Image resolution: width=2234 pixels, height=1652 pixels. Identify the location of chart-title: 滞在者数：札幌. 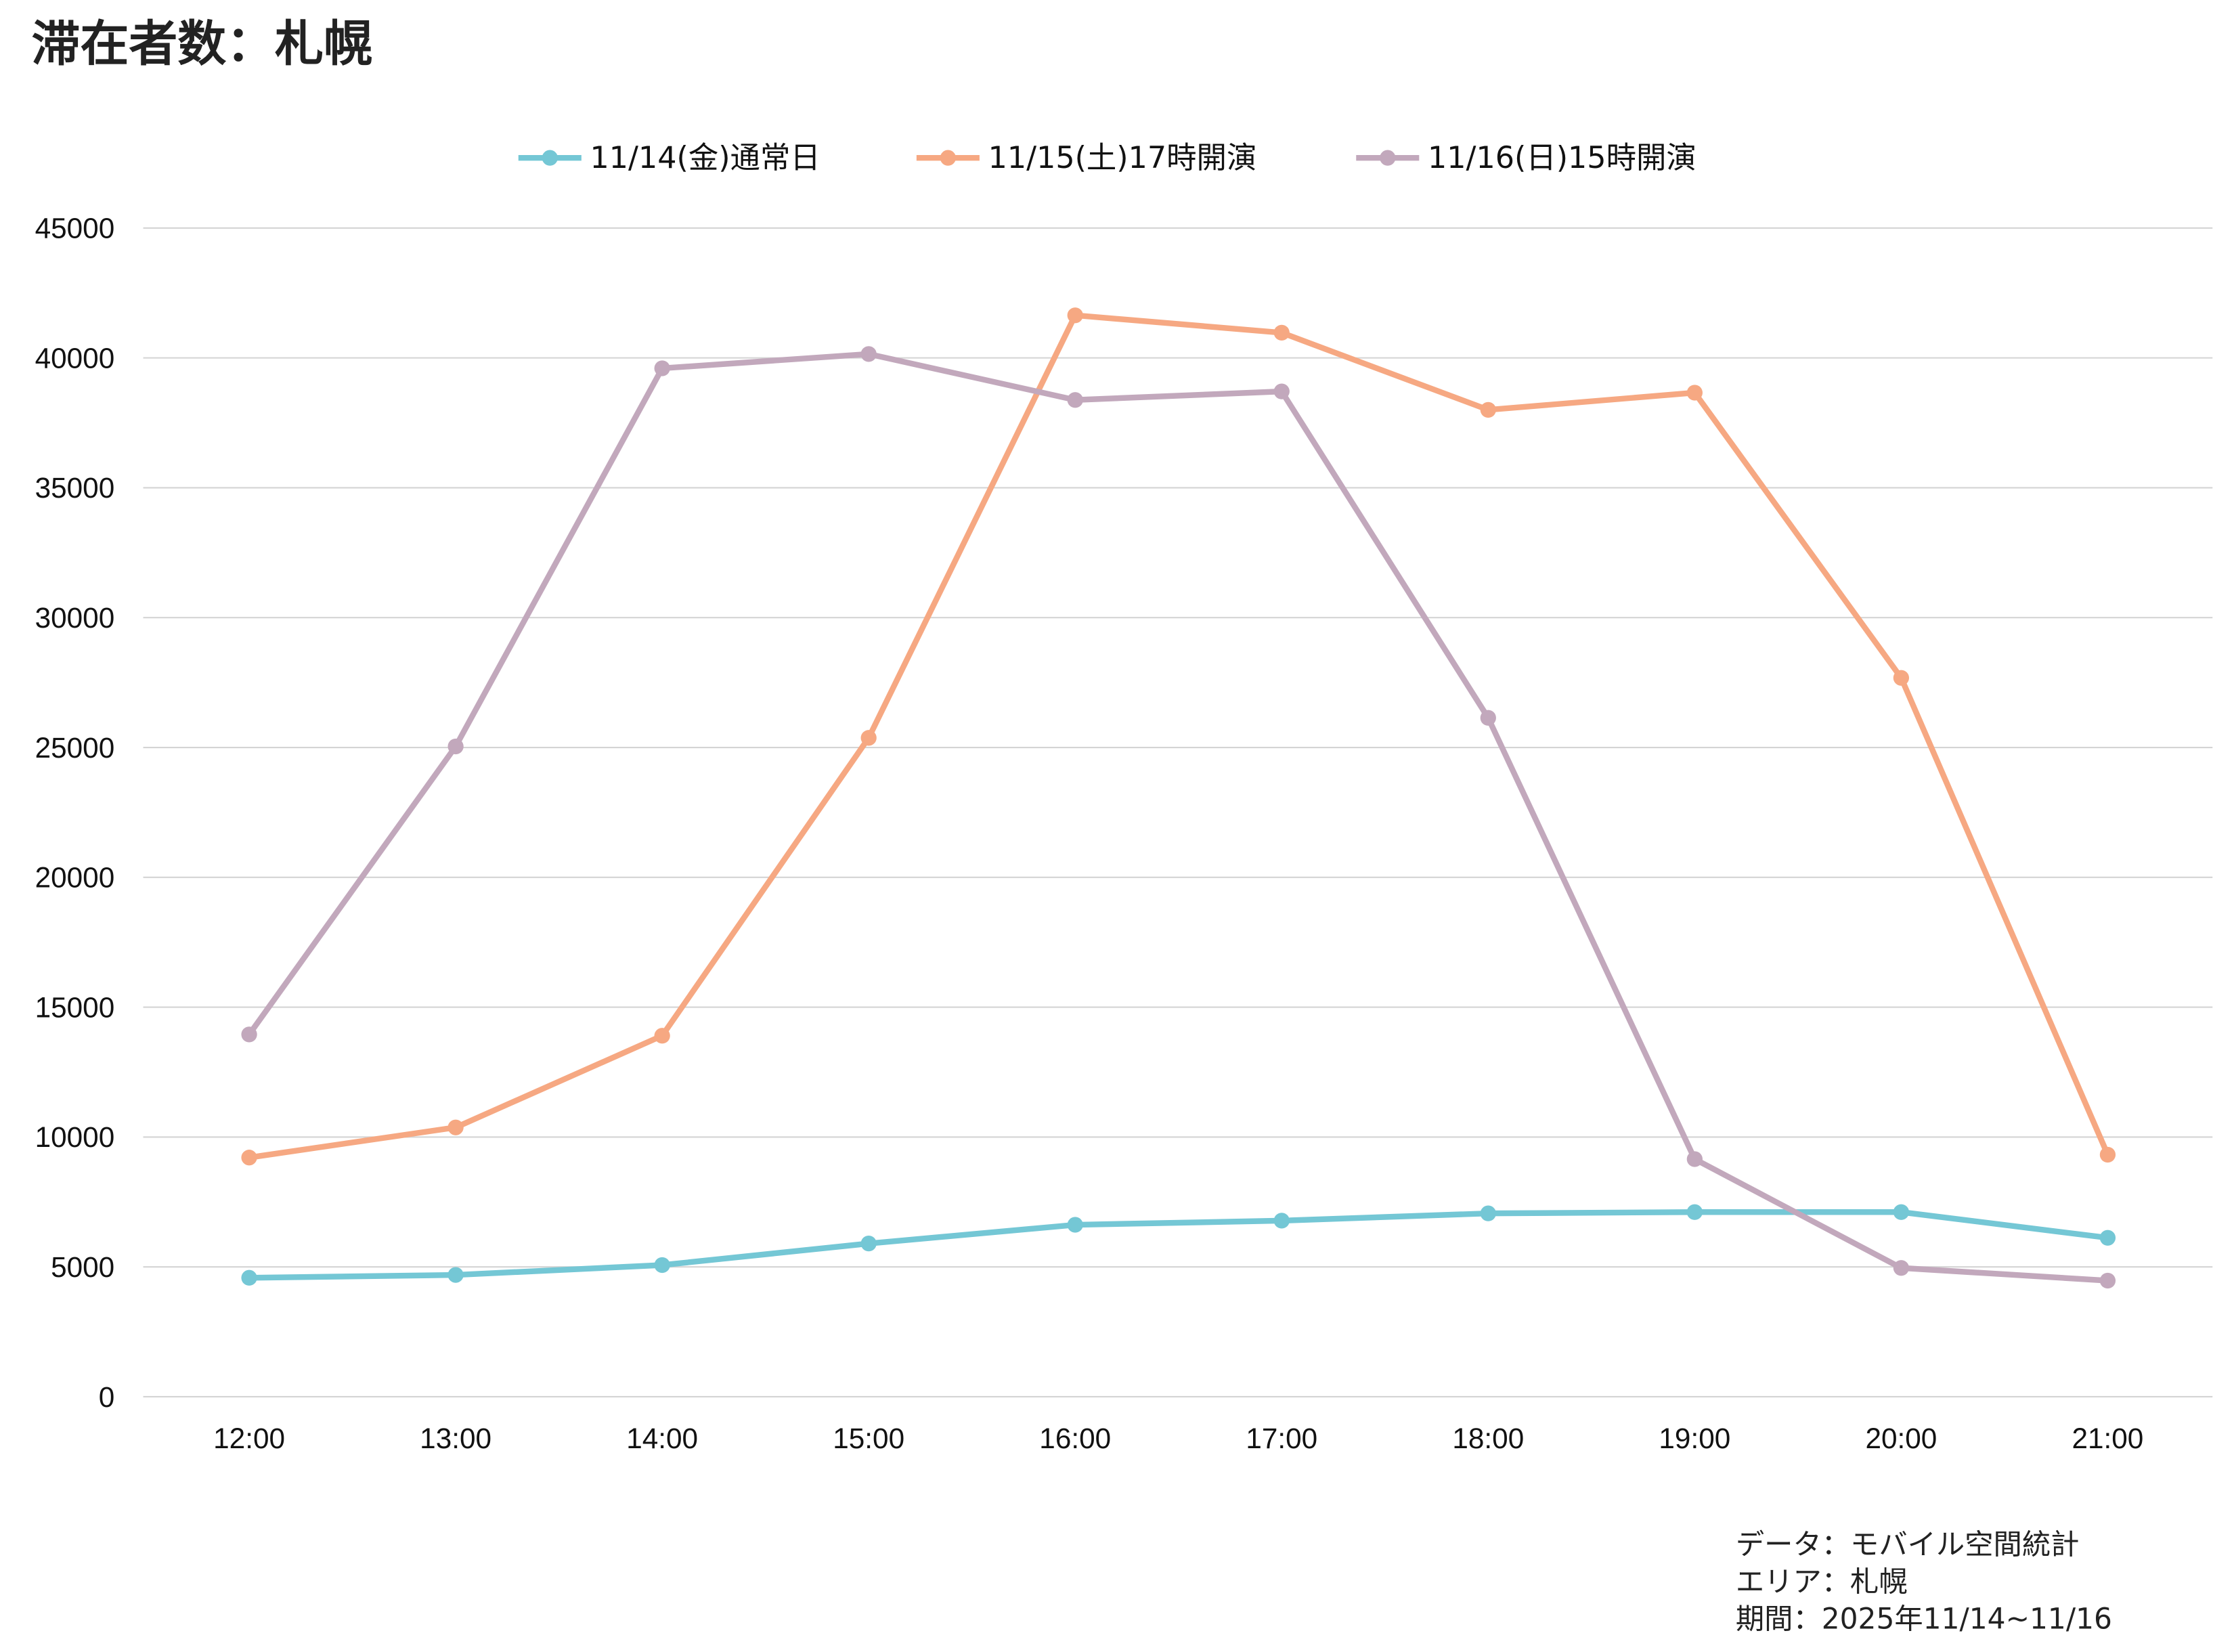
(202, 43).